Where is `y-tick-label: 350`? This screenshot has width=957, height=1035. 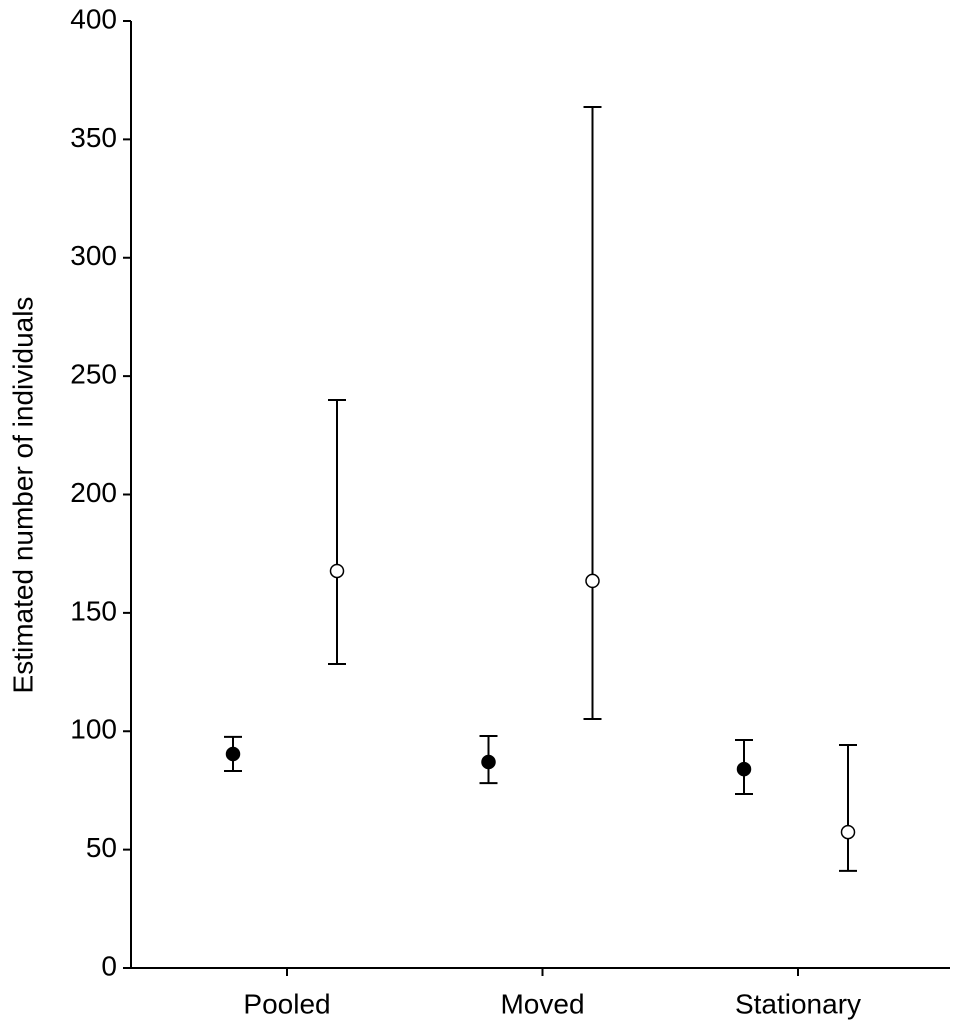 y-tick-label: 350 is located at coordinates (93, 137).